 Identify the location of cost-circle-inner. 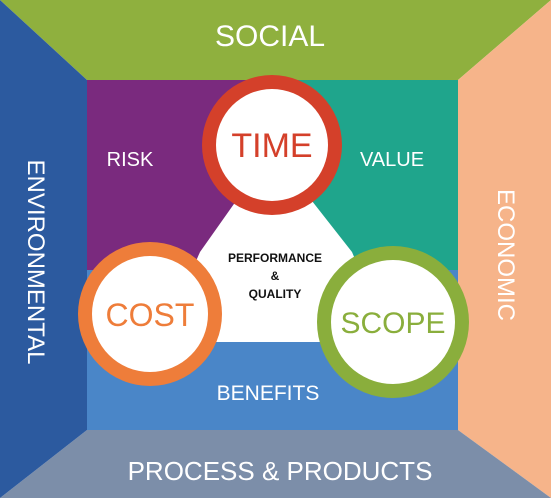
(150, 314).